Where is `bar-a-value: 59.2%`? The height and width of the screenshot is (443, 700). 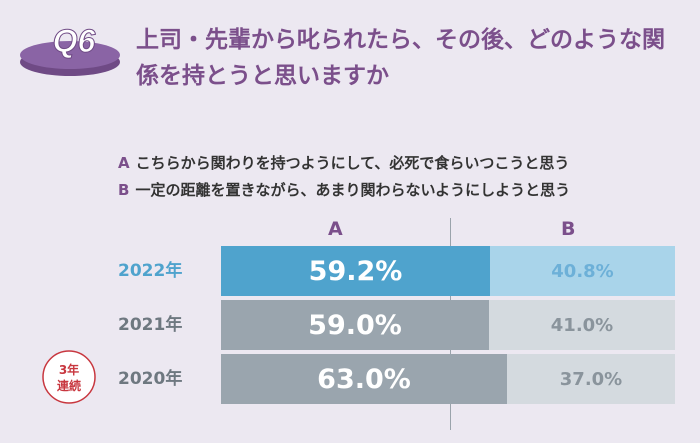 bar-a-value: 59.2% is located at coordinates (356, 271).